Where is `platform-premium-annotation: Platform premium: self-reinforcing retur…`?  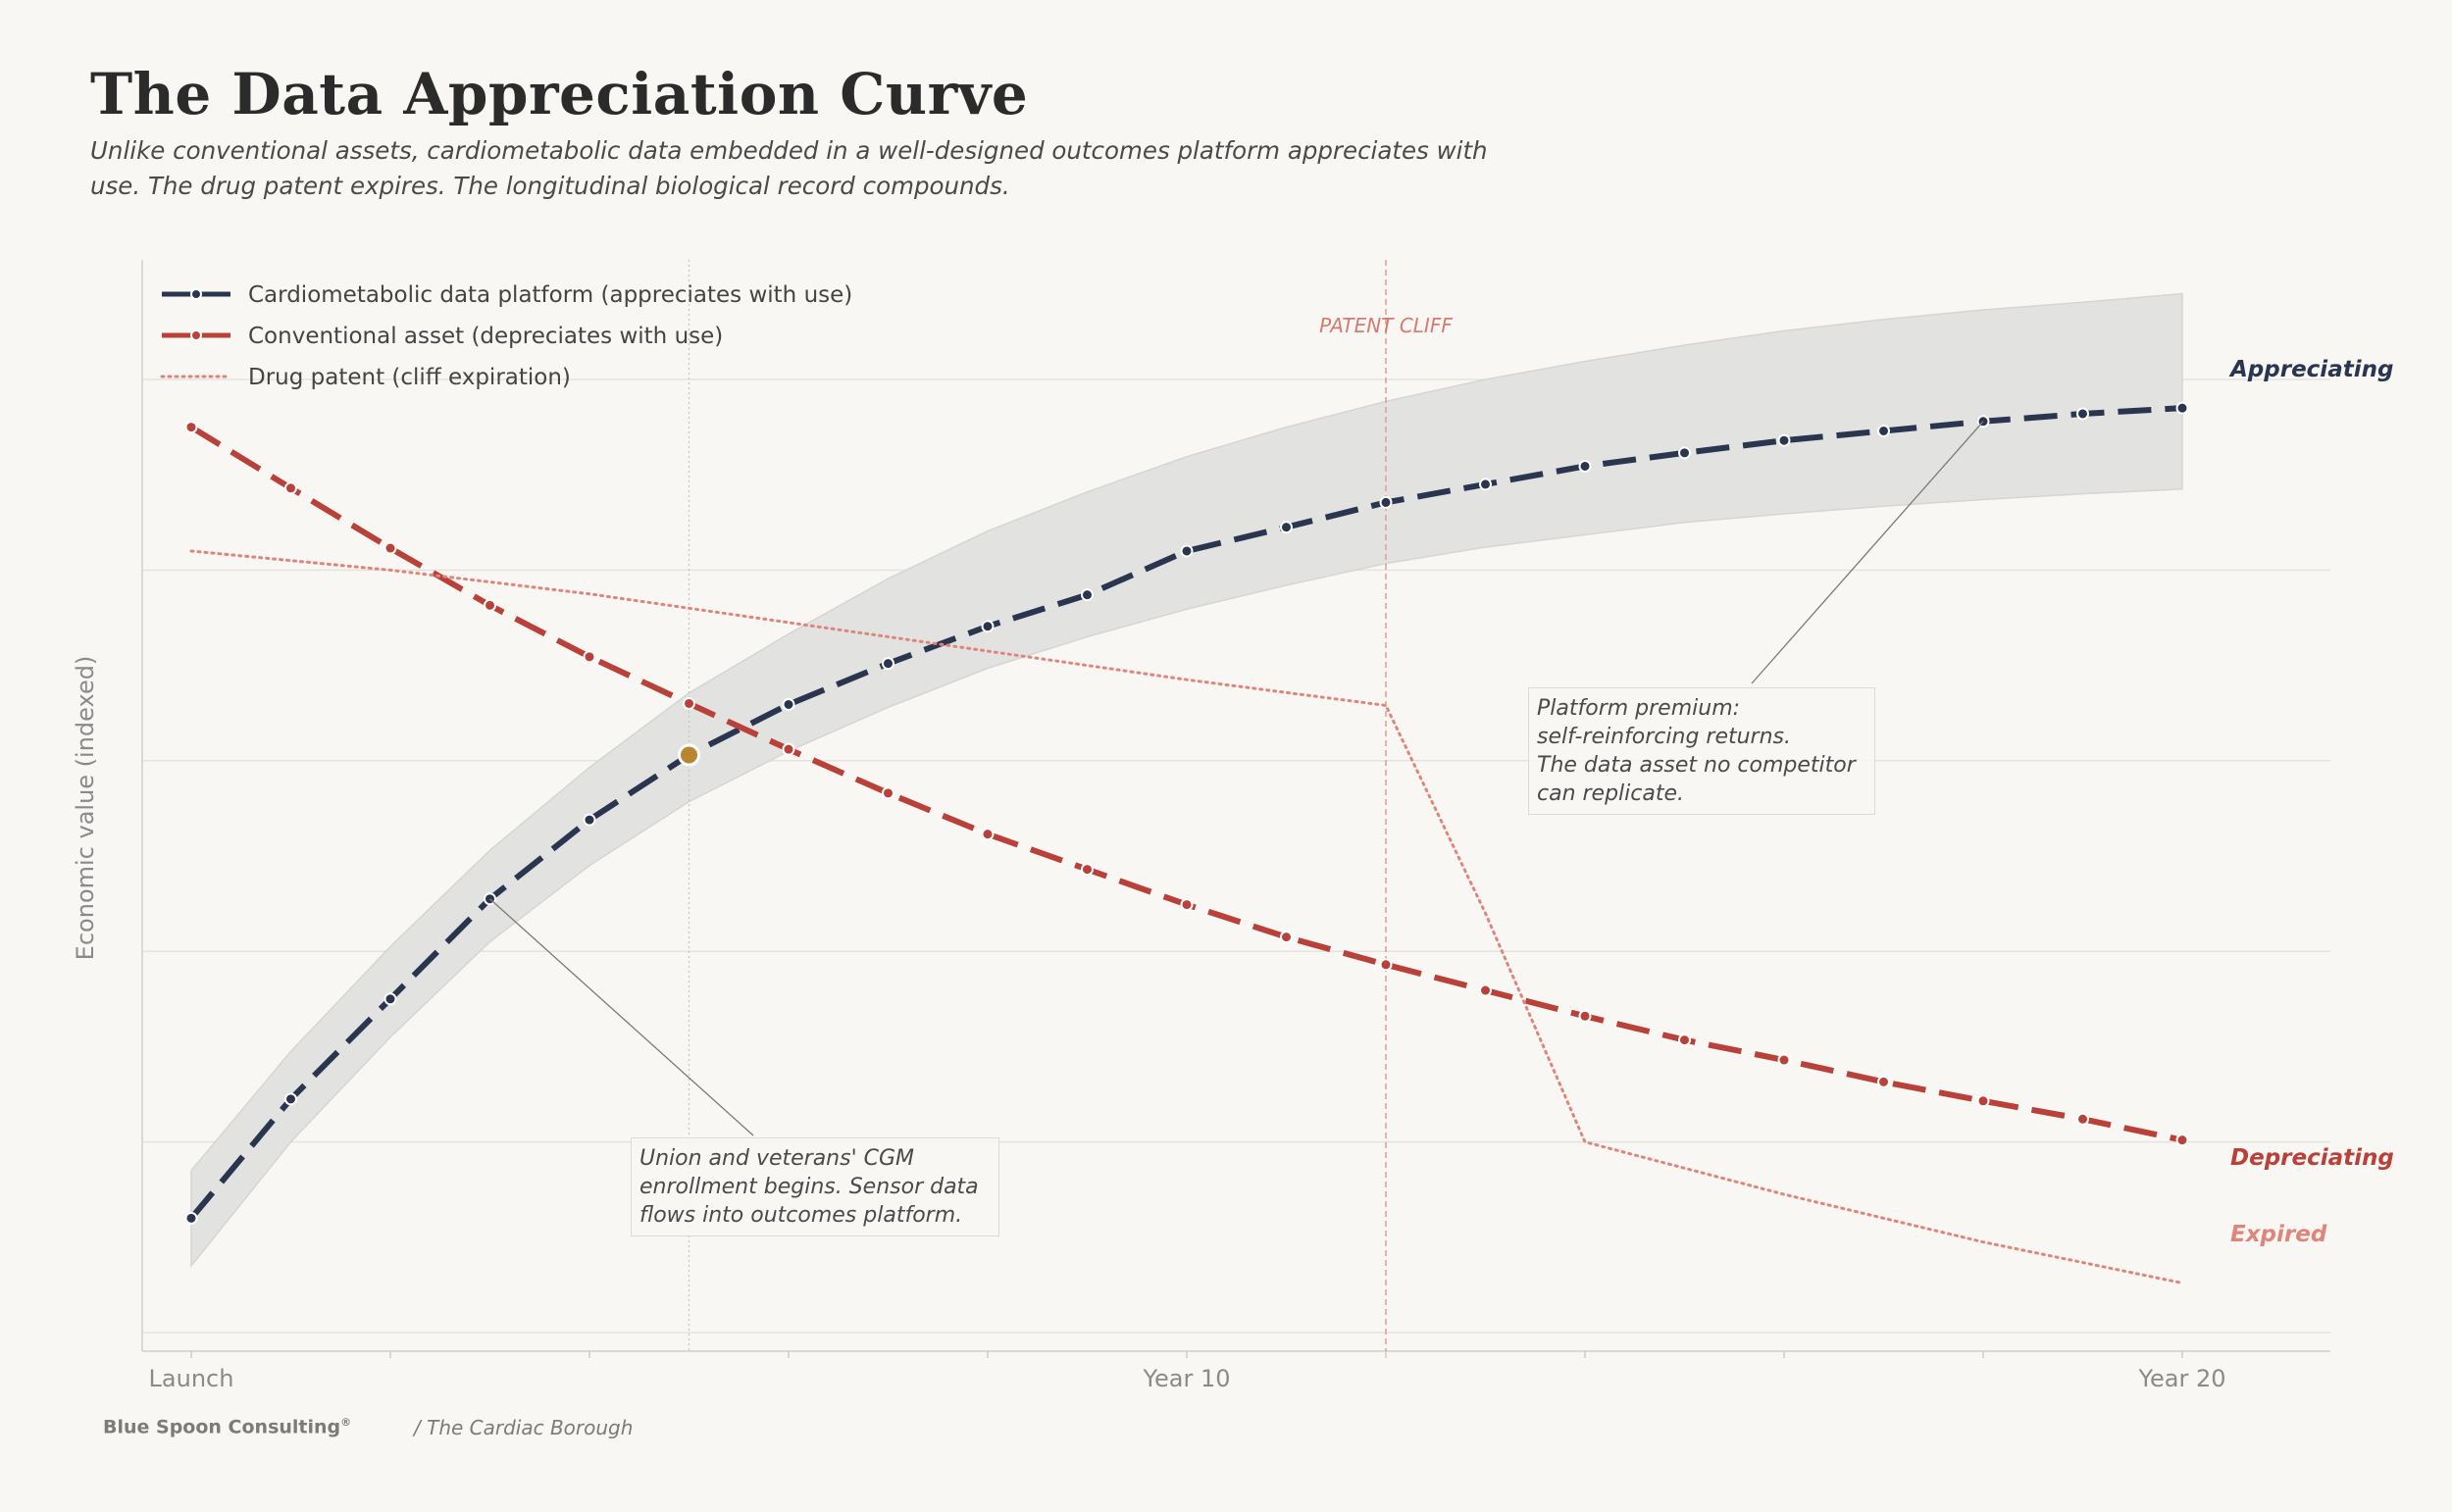 platform-premium-annotation: Platform premium: self-reinforcing retur… is located at coordinates (1701, 751).